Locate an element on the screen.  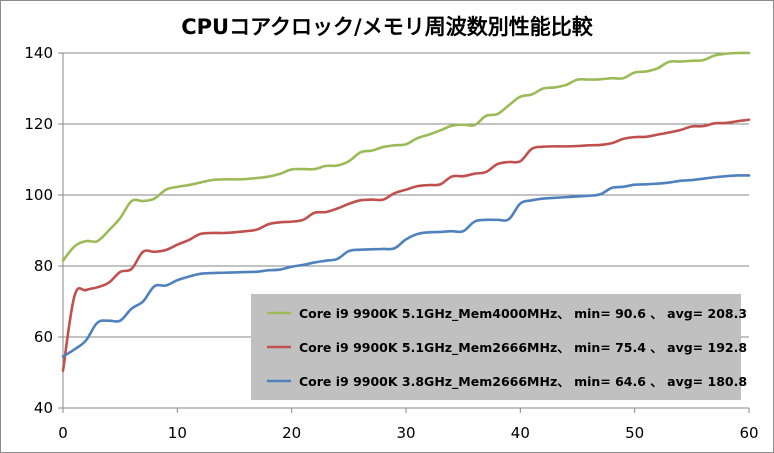
x-tick-label-0: 0 is located at coordinates (63, 433).